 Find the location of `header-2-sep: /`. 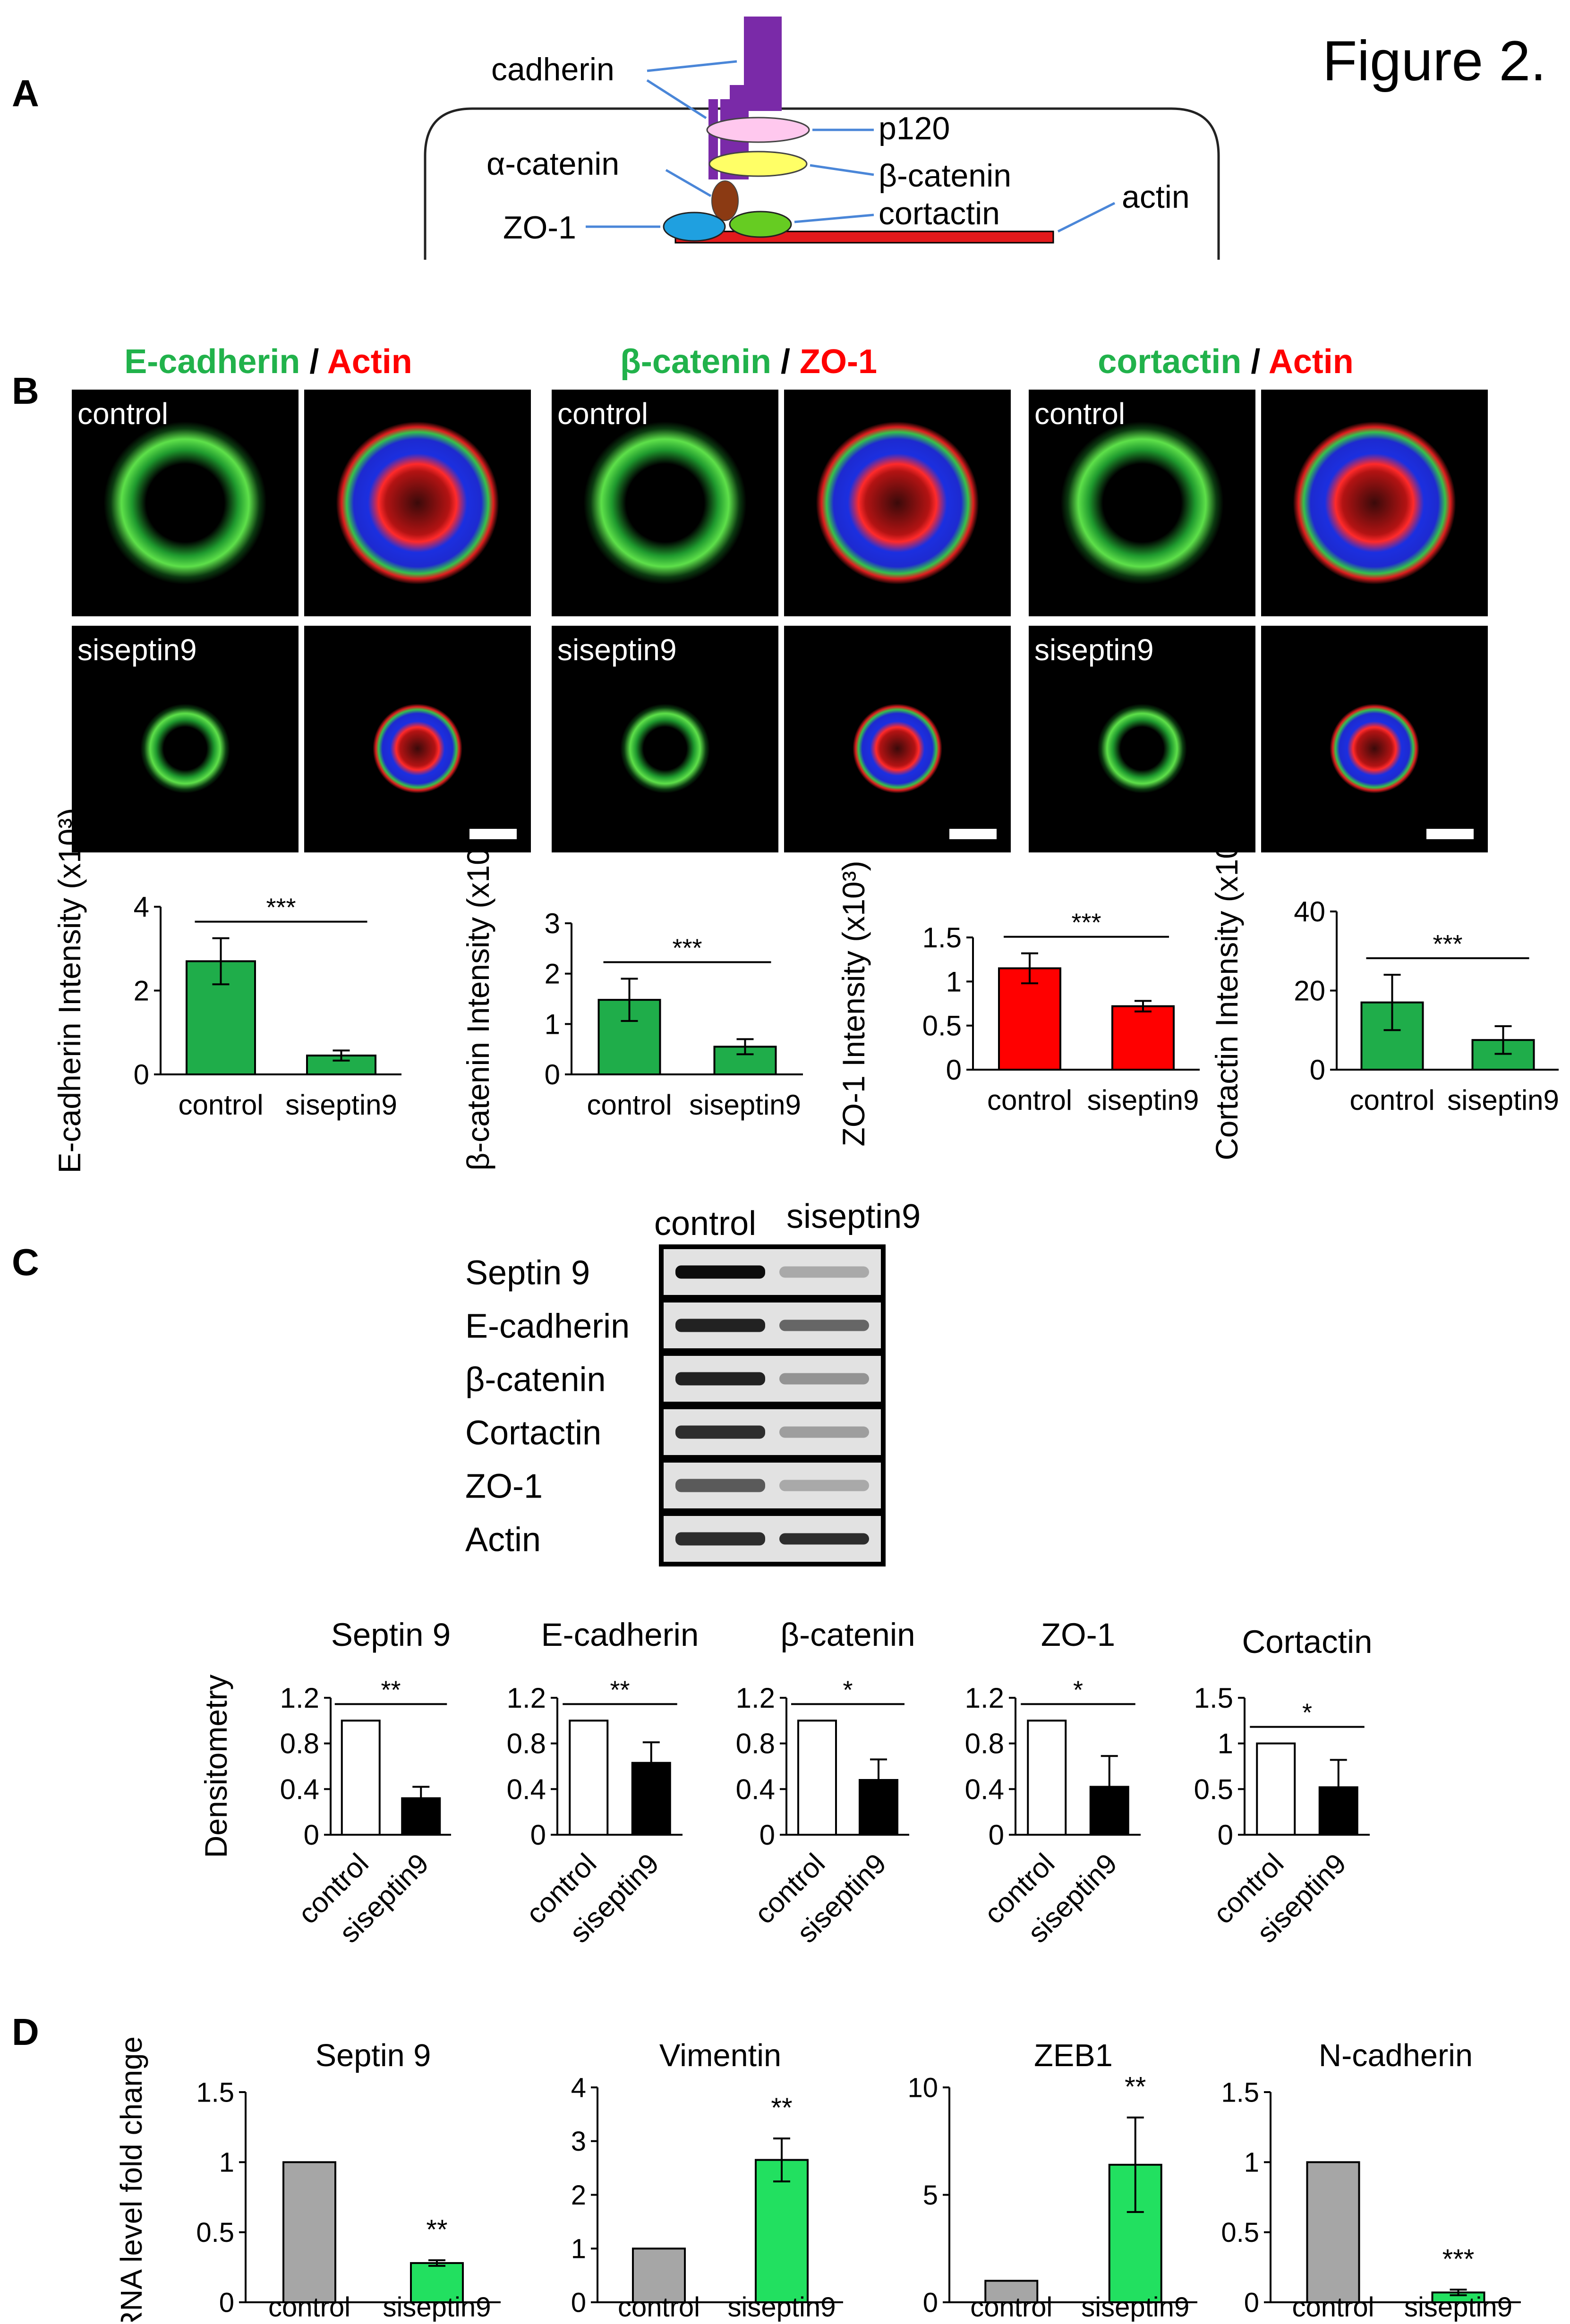

header-2-sep: / is located at coordinates (786, 362).